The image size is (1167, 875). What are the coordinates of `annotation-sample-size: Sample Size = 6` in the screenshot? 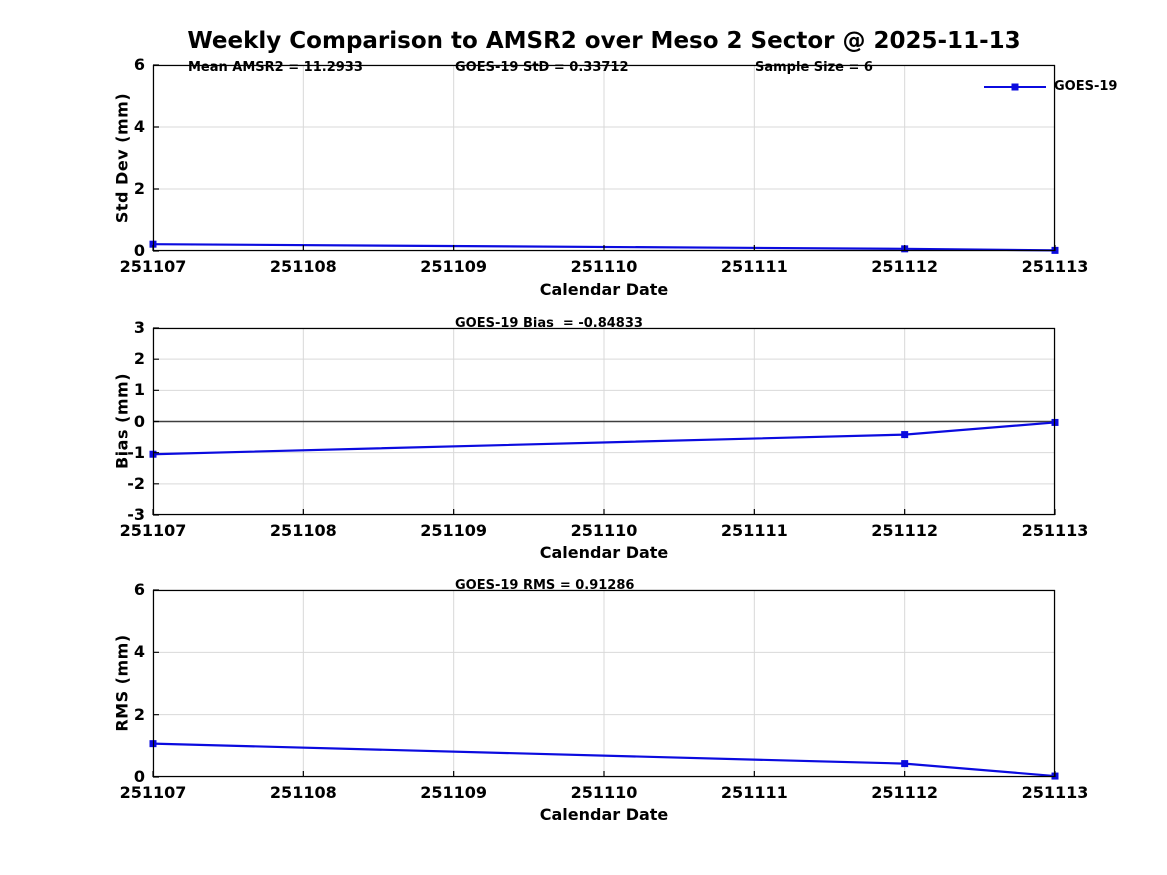 It's located at (814, 67).